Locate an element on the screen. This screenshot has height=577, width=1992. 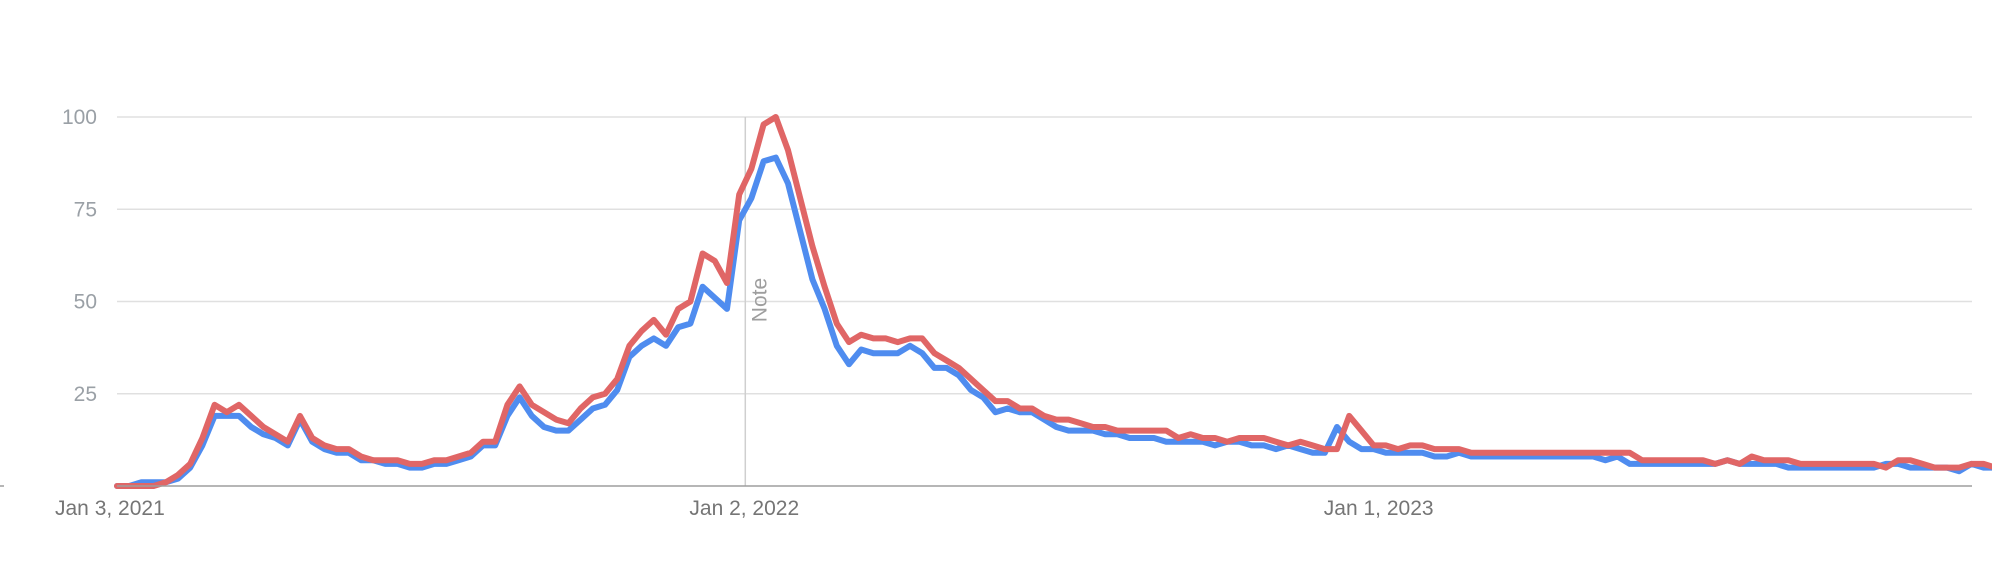
y-tick-label: 50 is located at coordinates (85, 302).